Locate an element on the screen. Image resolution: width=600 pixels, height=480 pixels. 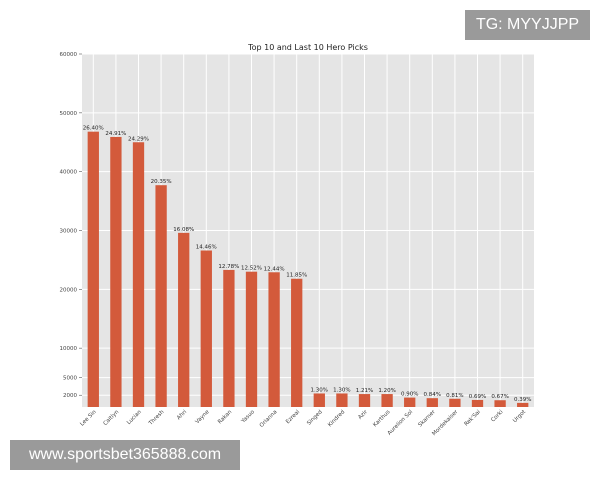
watermark-bottom: www.sportsbet365888.com is located at coordinates (125, 455).